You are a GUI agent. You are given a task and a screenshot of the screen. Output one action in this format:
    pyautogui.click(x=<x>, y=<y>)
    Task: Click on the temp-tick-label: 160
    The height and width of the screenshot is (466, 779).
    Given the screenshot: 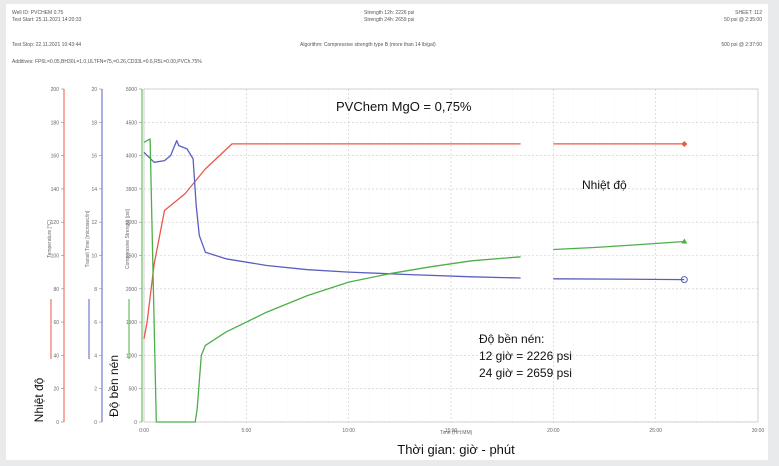 What is the action you would take?
    pyautogui.click(x=55, y=157)
    